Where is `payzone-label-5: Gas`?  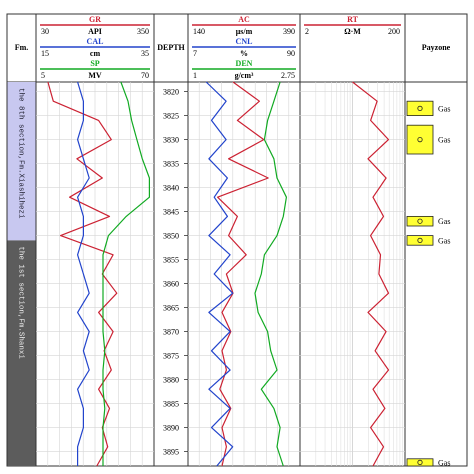
payzone-label-5: Gas is located at coordinates (444, 462).